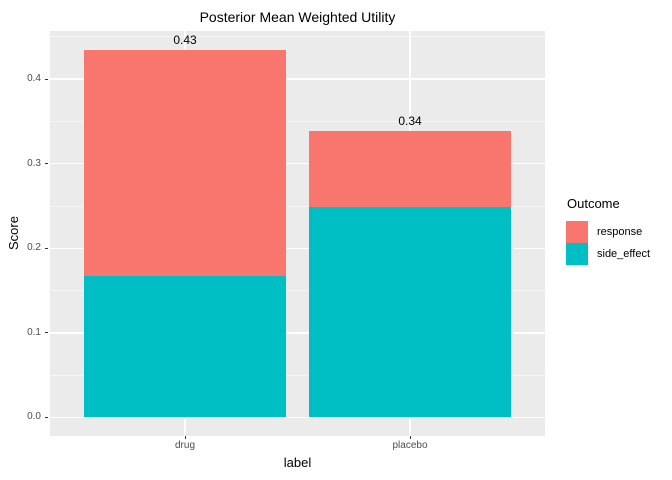  What do you see at coordinates (410, 120) in the screenshot?
I see `bar-total-label-placebo: 0.34` at bounding box center [410, 120].